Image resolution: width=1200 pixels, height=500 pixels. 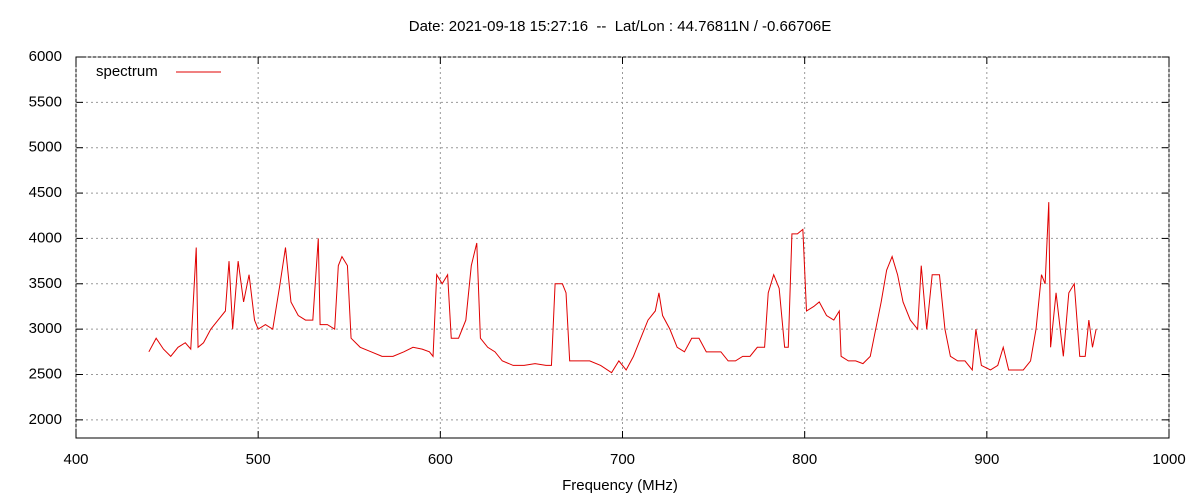 I want to click on y-tick-label: 2500, so click(x=45, y=373).